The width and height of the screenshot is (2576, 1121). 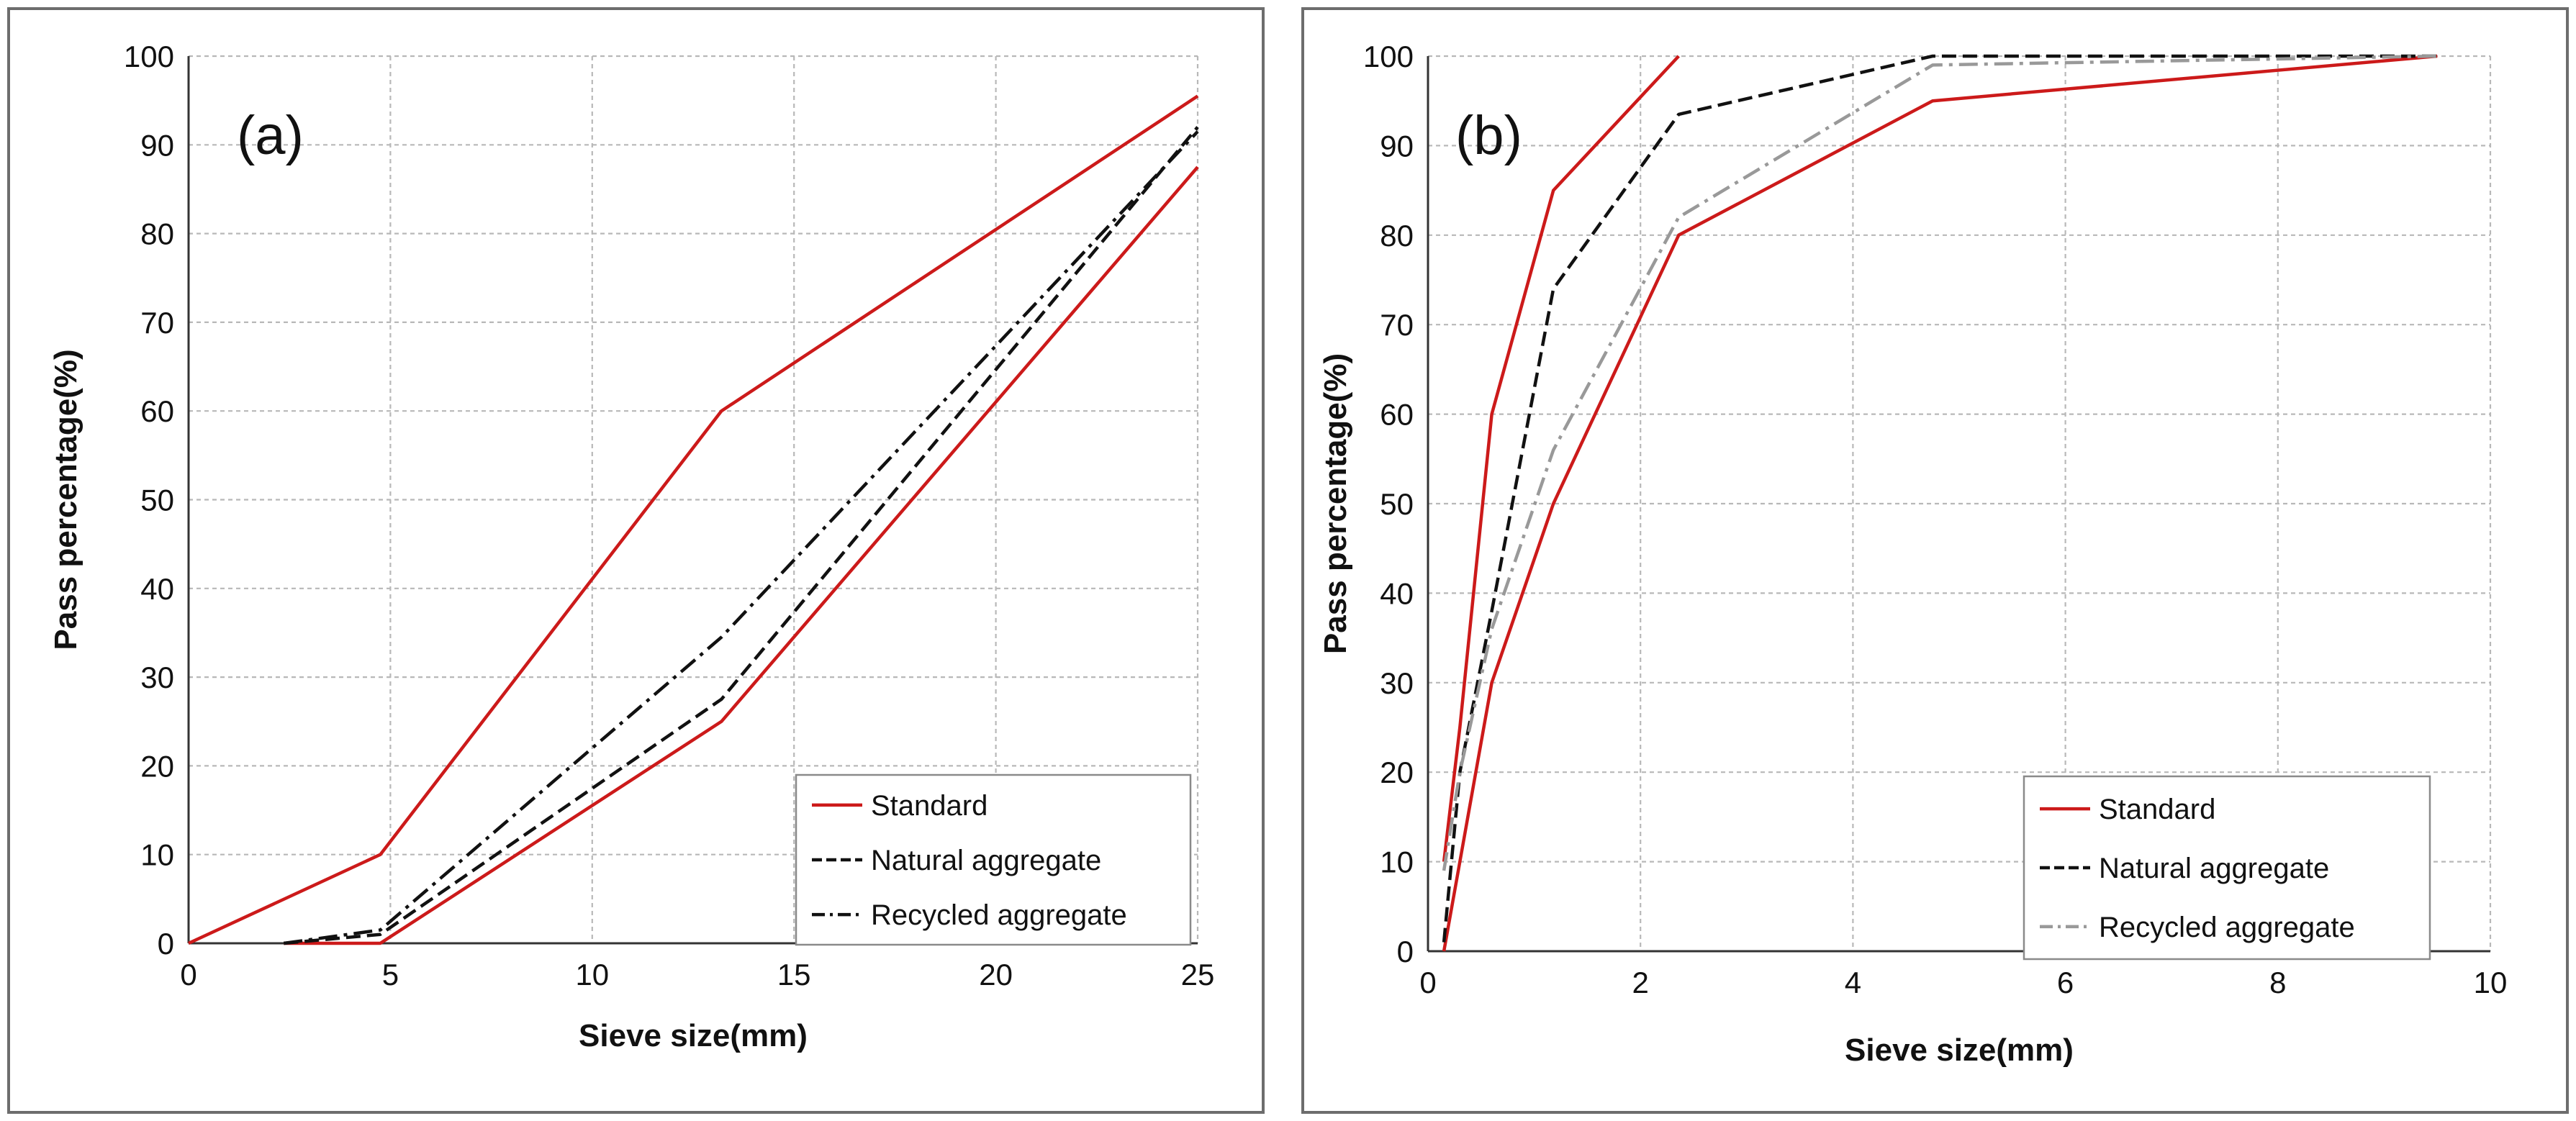 What do you see at coordinates (2277, 982) in the screenshot?
I see `x-tick-label-b: 8` at bounding box center [2277, 982].